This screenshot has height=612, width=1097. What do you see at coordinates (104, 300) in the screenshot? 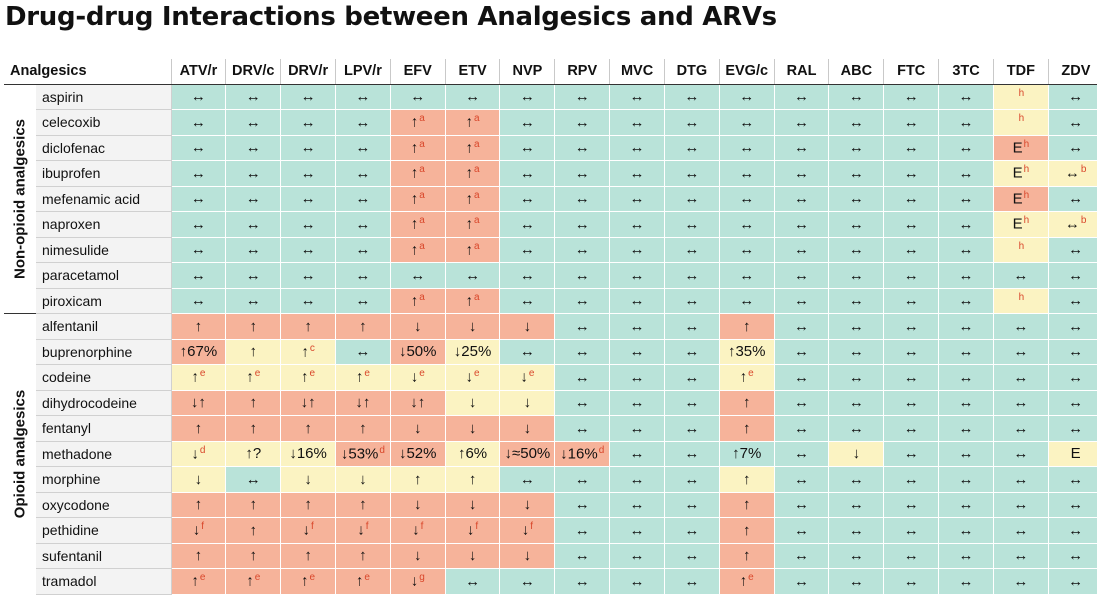
I see `drug-name: piroxicam` at bounding box center [104, 300].